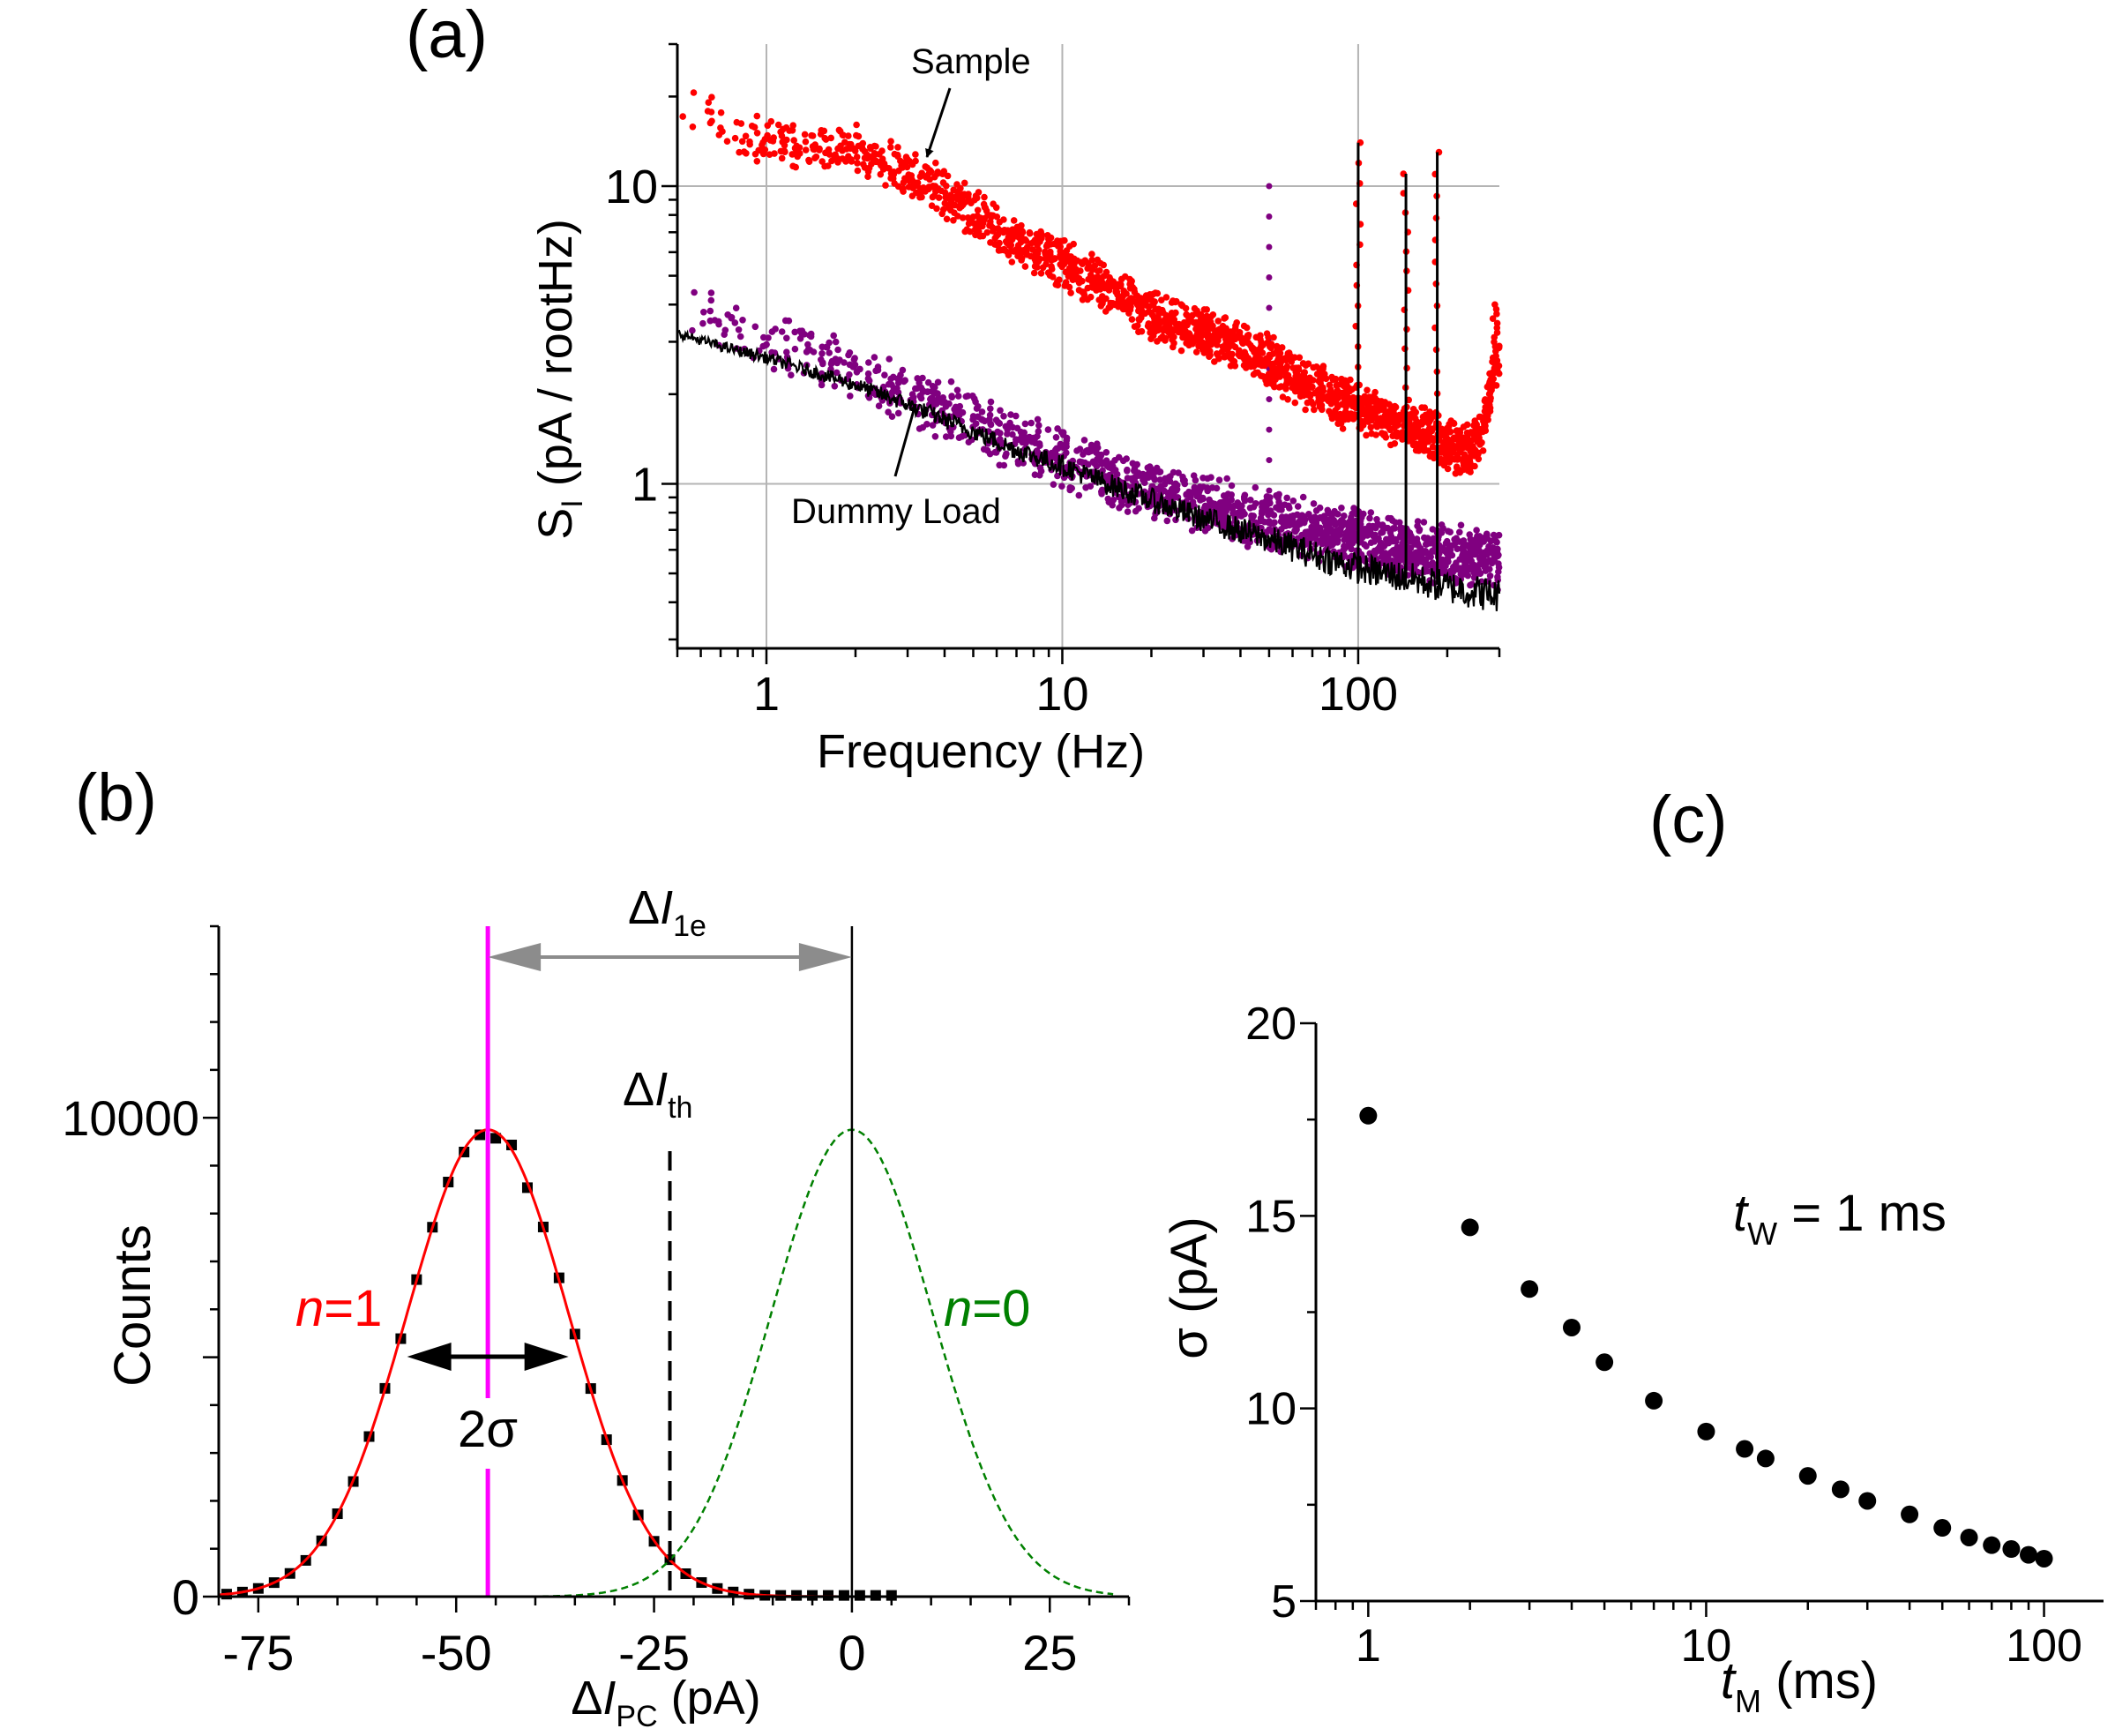  I want to click on label-n1: n=1, so click(338, 1308).